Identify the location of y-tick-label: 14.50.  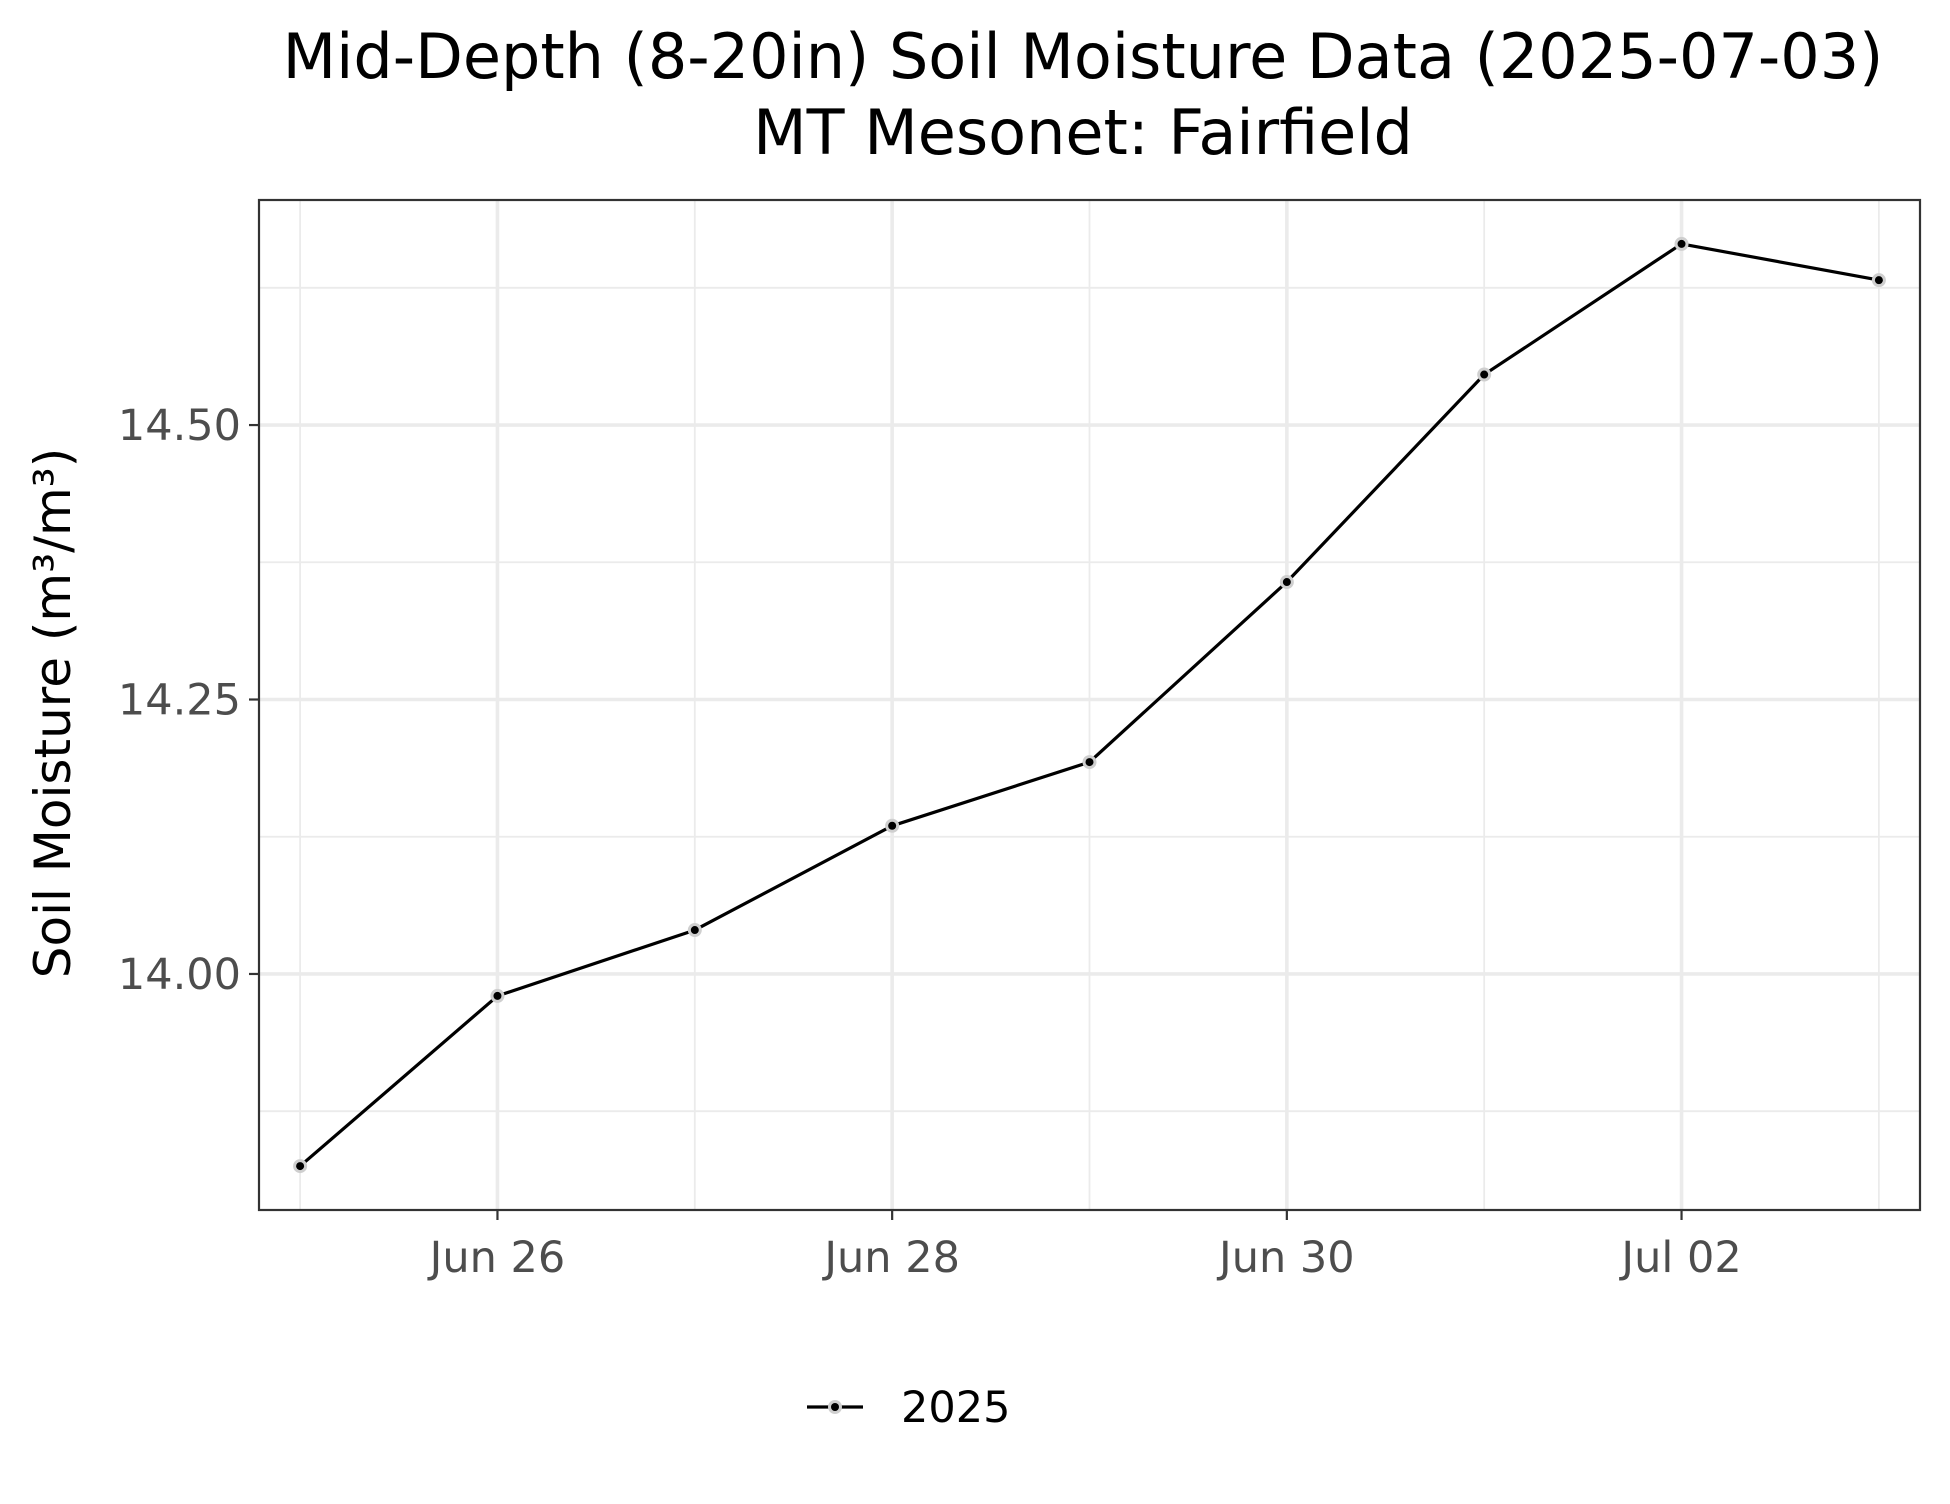
(179, 426).